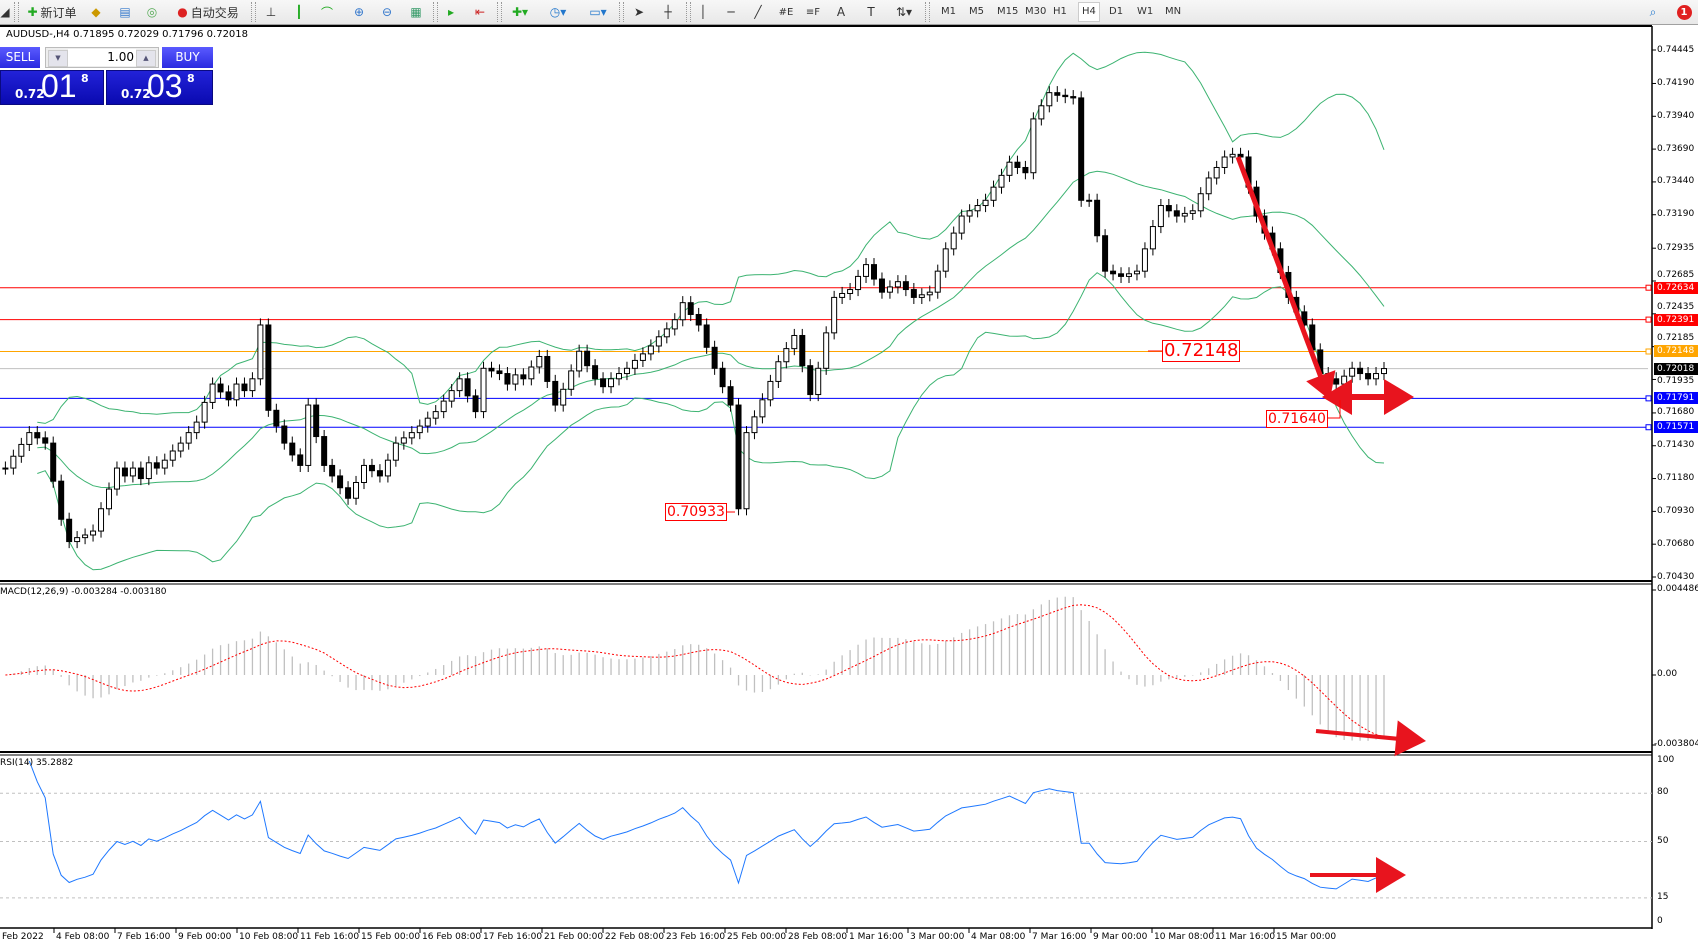  What do you see at coordinates (1676, 287) in the screenshot?
I see `price-level-label: 0.72634` at bounding box center [1676, 287].